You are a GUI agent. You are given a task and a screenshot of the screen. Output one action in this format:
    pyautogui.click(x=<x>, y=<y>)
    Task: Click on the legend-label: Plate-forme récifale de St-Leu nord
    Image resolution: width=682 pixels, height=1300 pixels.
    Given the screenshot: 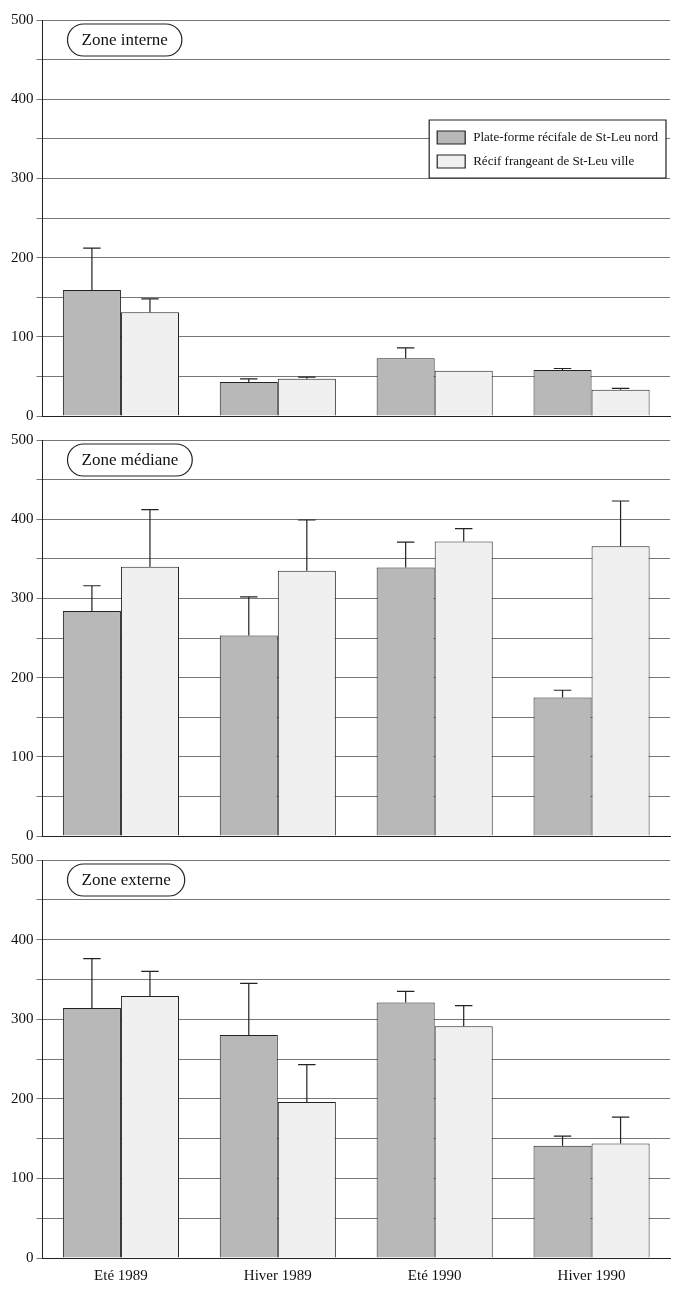 What is the action you would take?
    pyautogui.click(x=566, y=137)
    